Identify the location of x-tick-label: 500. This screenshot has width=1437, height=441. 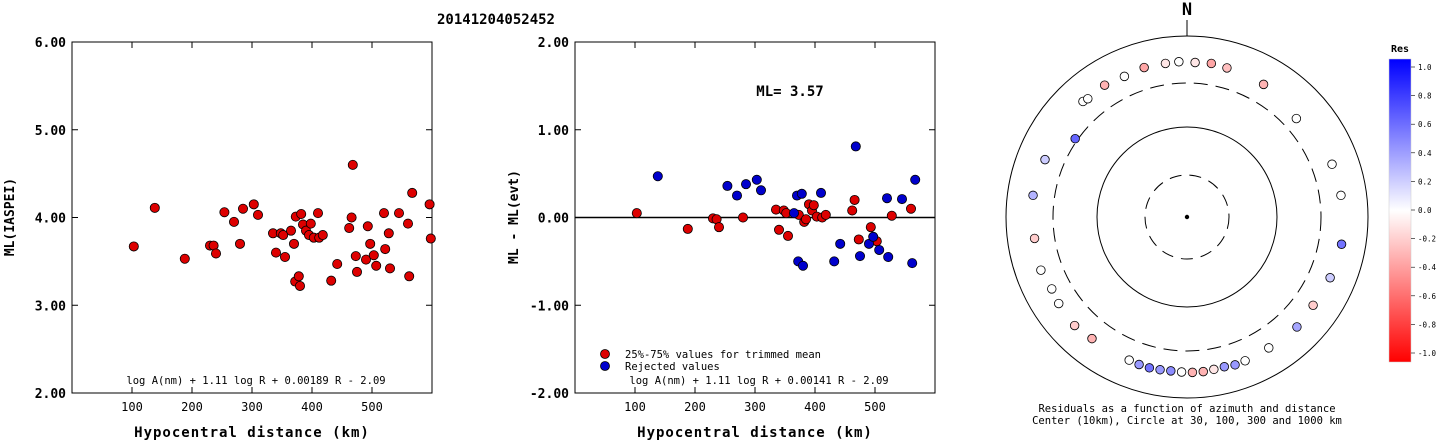
(875, 407).